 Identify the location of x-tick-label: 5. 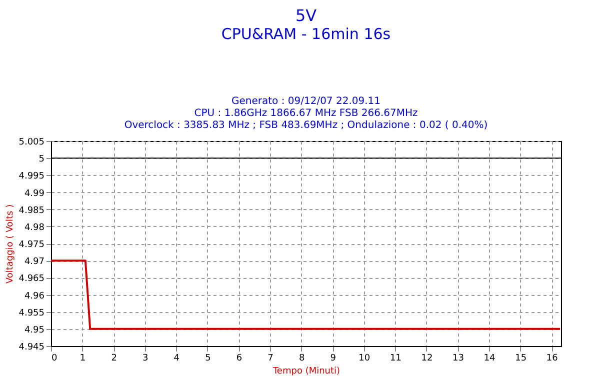
(208, 359).